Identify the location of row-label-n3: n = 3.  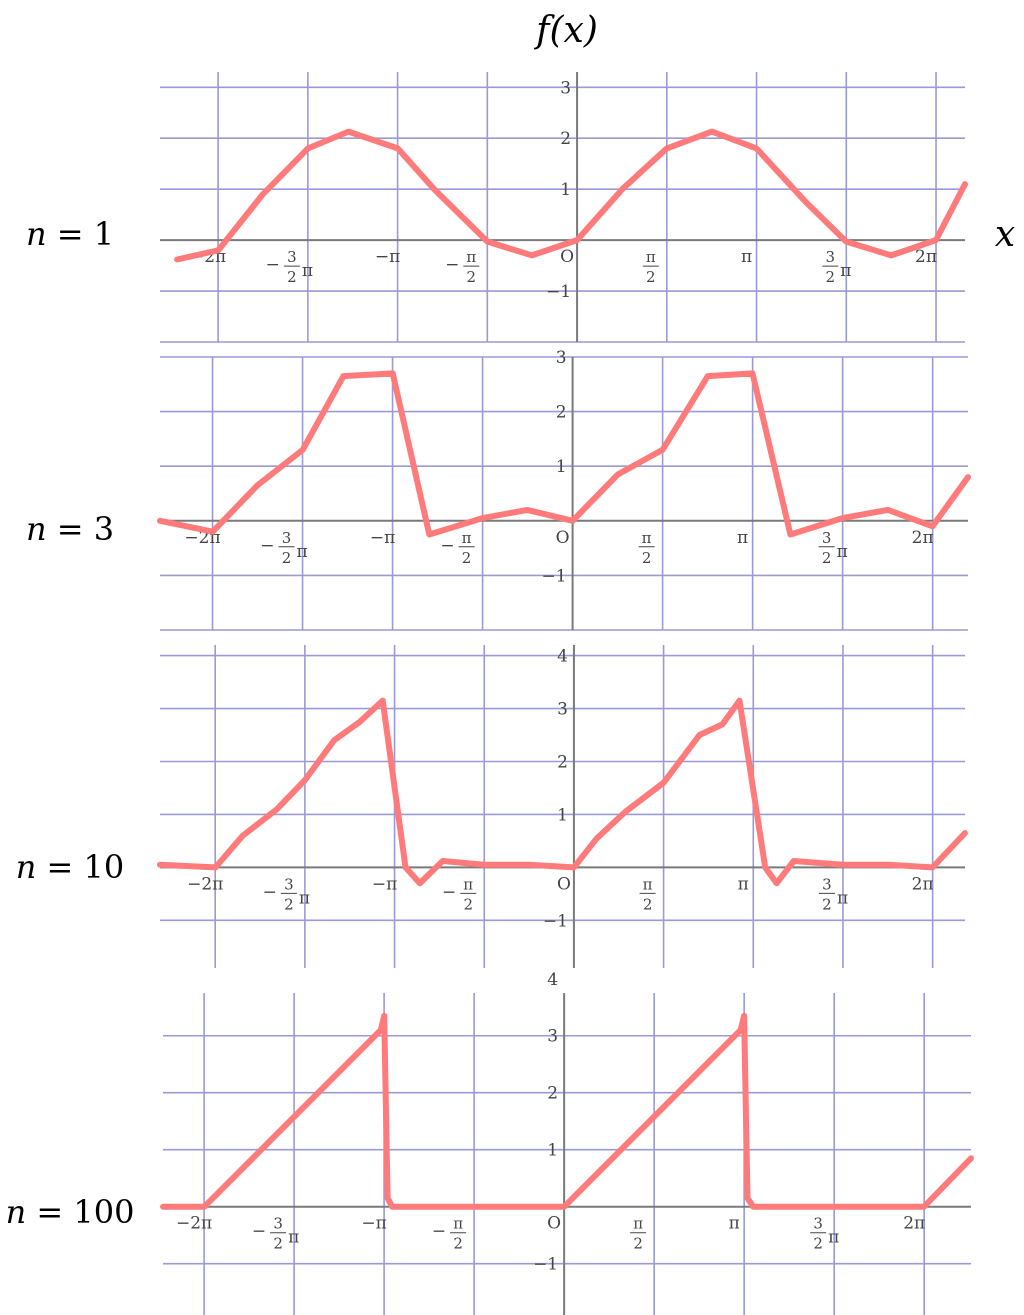
(70, 529).